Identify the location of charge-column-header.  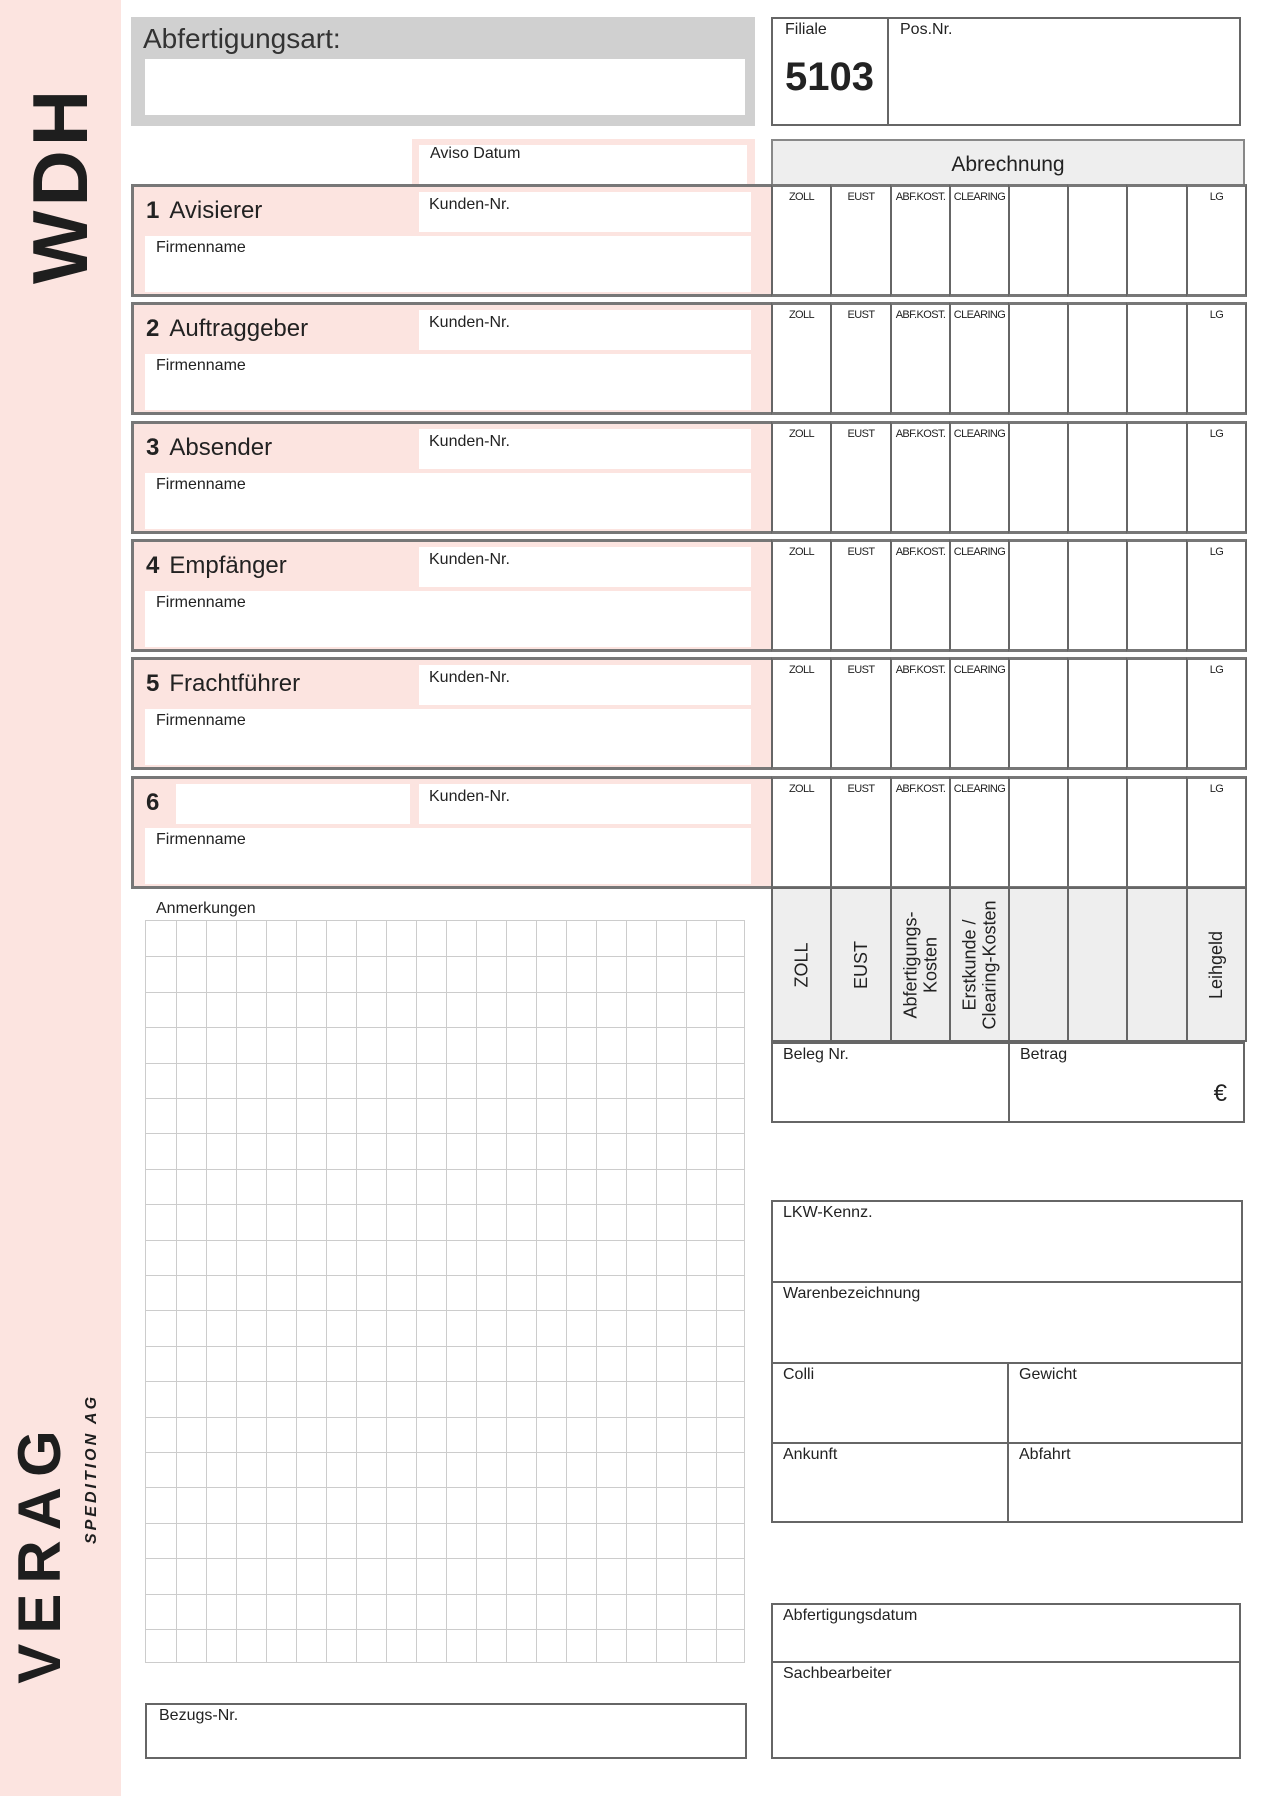
(1037, 964).